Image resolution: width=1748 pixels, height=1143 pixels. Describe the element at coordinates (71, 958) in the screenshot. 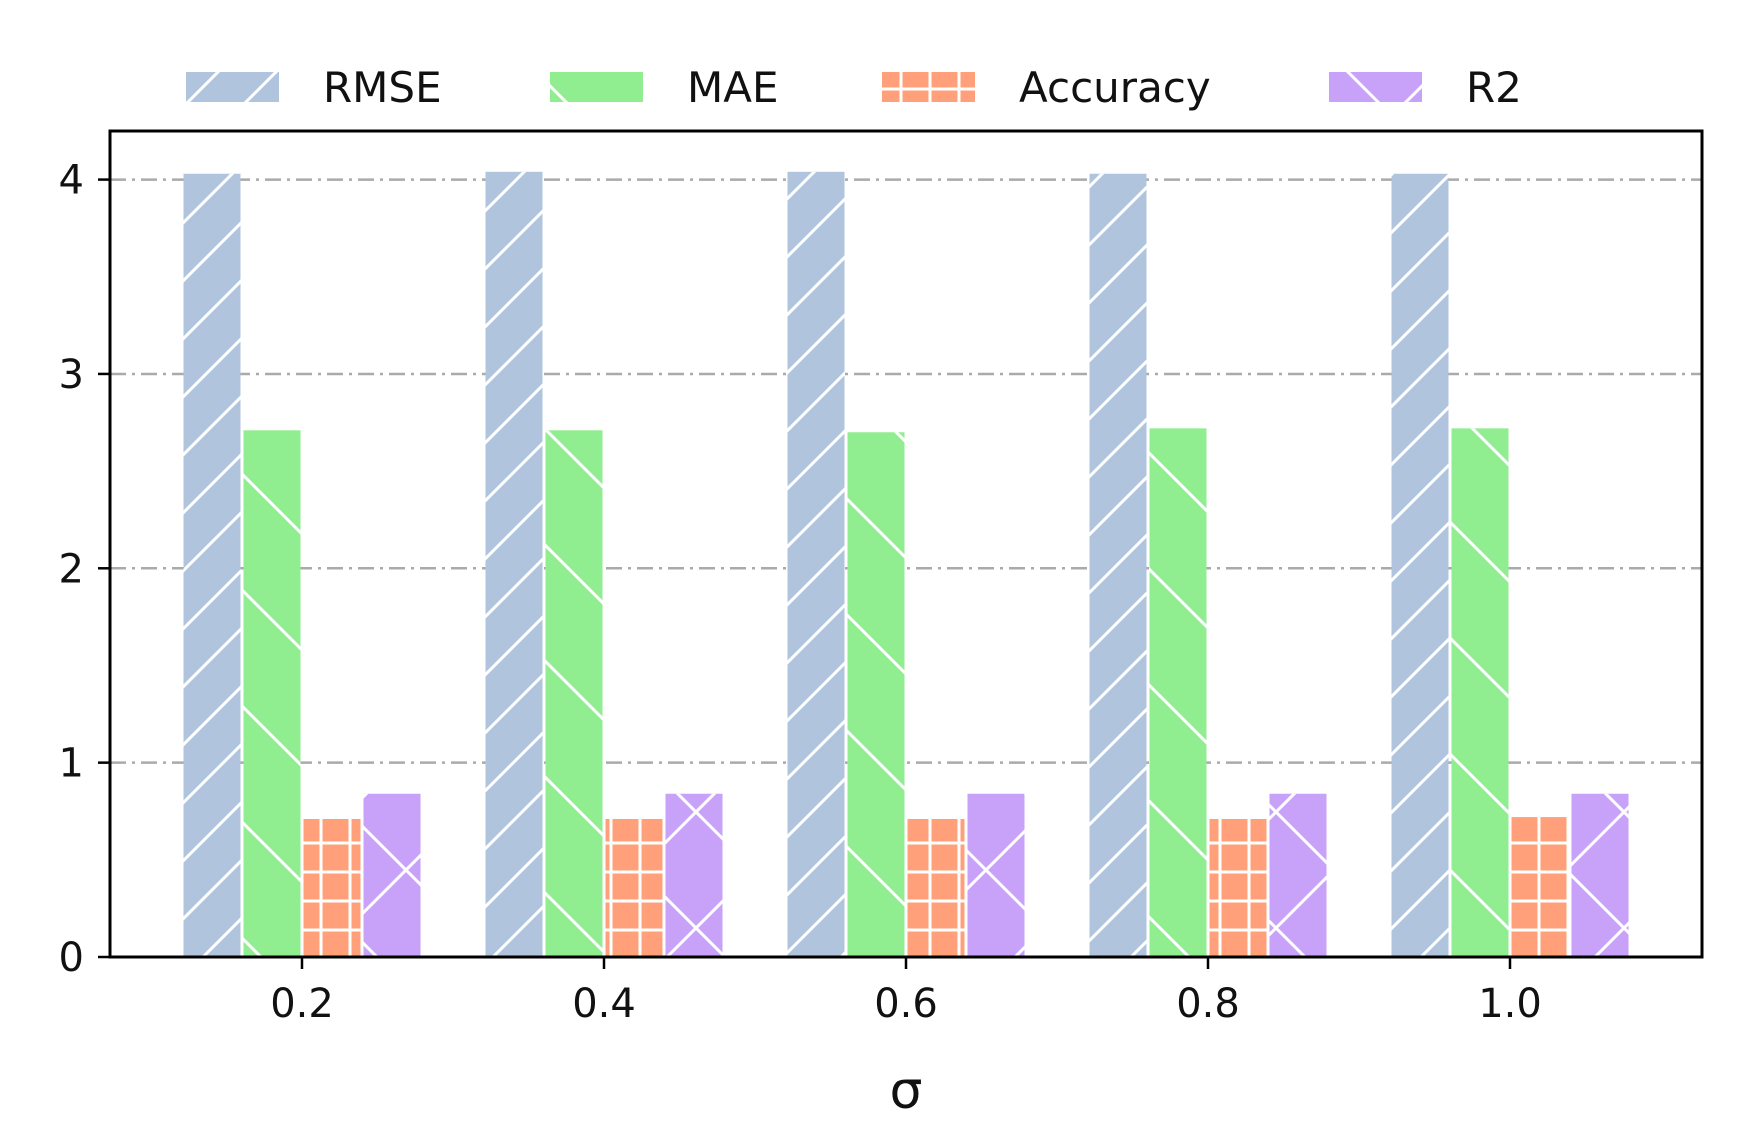

I see `y-tick-label: 0` at that location.